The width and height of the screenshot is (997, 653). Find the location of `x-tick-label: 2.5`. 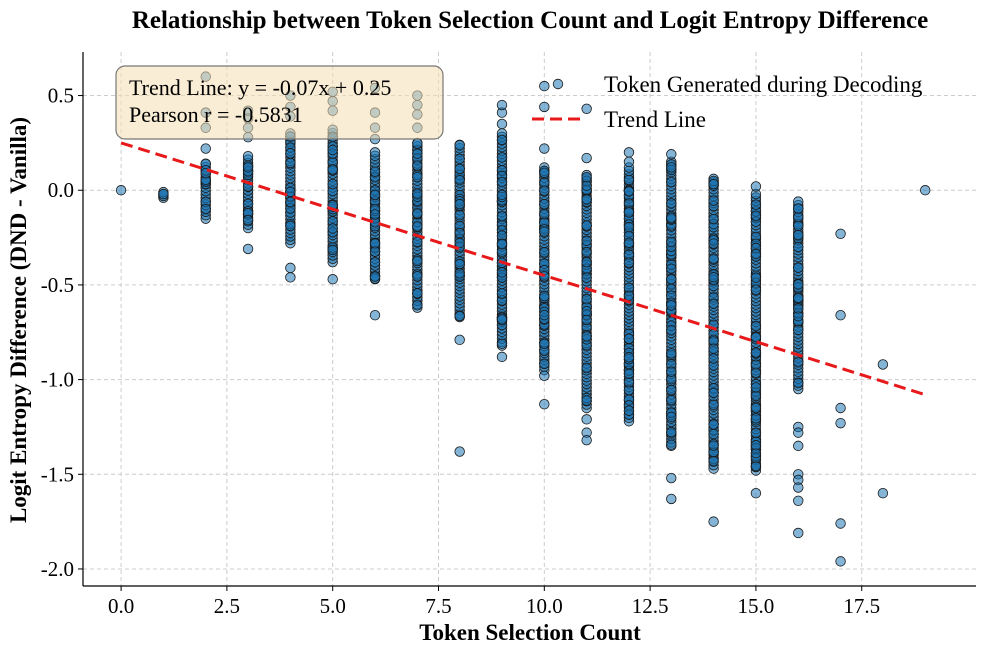

x-tick-label: 2.5 is located at coordinates (227, 606).